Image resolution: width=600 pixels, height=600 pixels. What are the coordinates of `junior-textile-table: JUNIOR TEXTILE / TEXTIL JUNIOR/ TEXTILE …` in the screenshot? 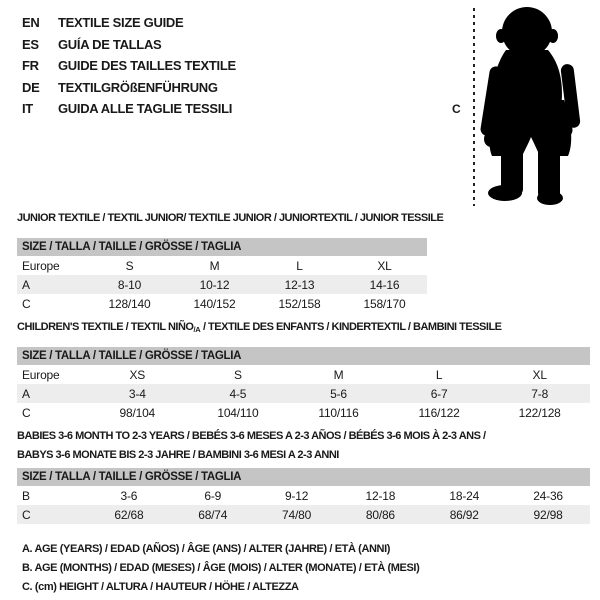 It's located at (230, 262).